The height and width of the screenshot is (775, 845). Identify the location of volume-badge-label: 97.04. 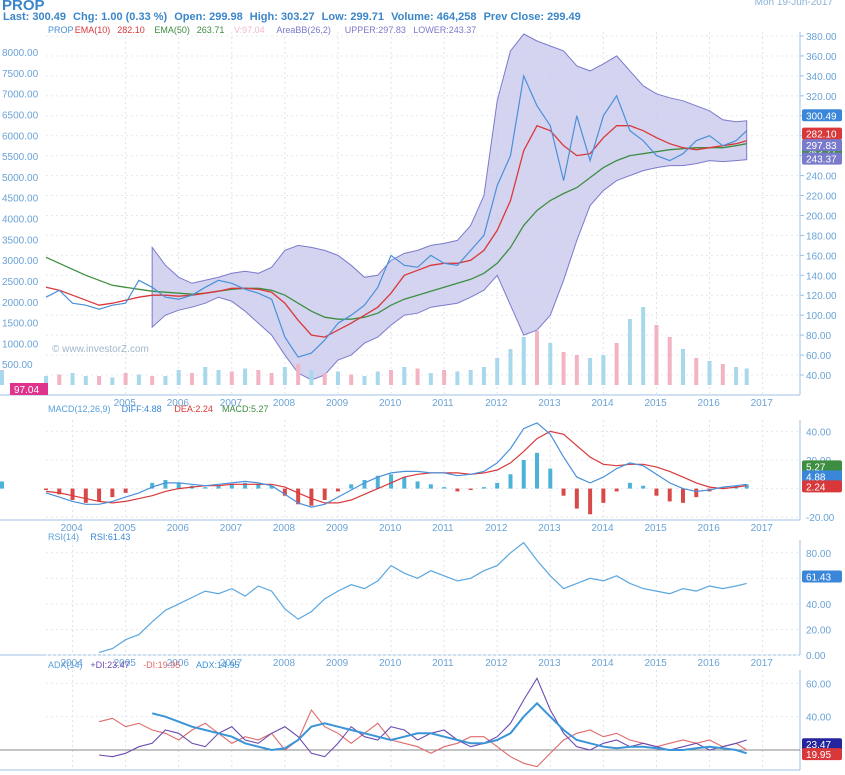
(26, 390).